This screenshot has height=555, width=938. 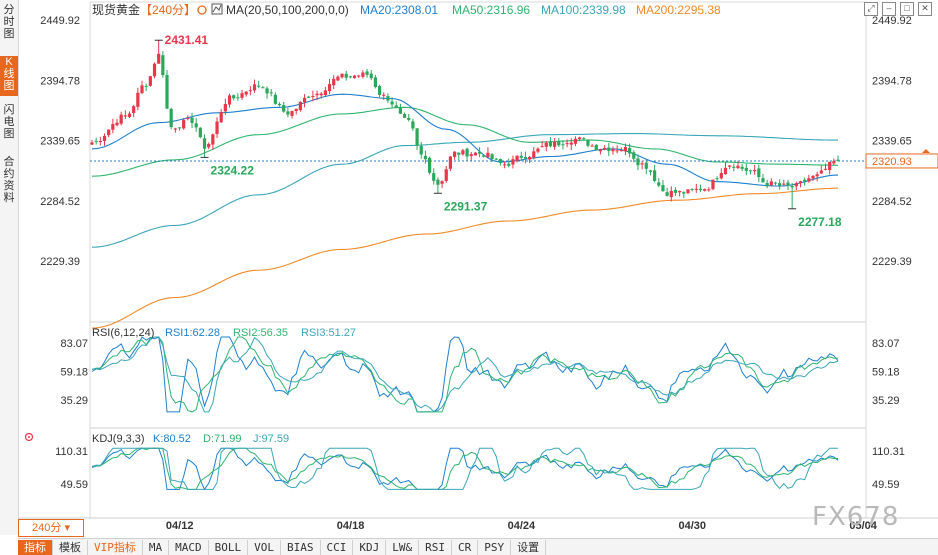 What do you see at coordinates (583, 10) in the screenshot?
I see `ma100-legend: MA100:2339.98` at bounding box center [583, 10].